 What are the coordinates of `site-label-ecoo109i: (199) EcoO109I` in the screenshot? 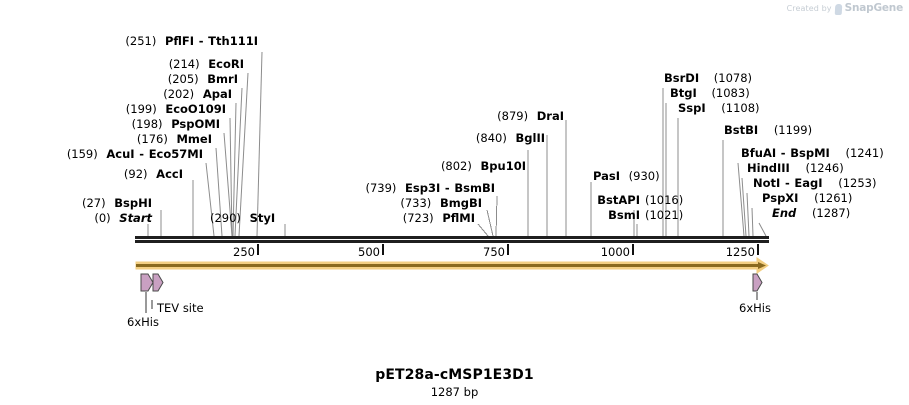 It's located at (113, 109).